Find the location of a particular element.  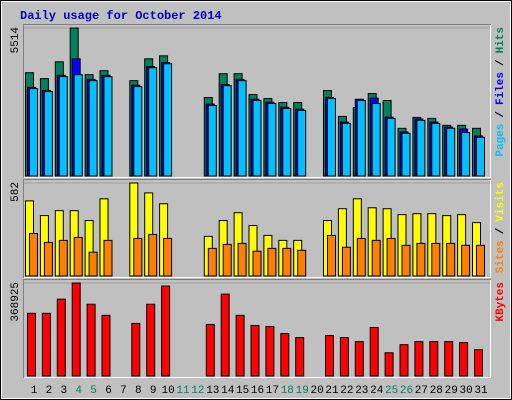

x-tick-label: 27 is located at coordinates (421, 391).